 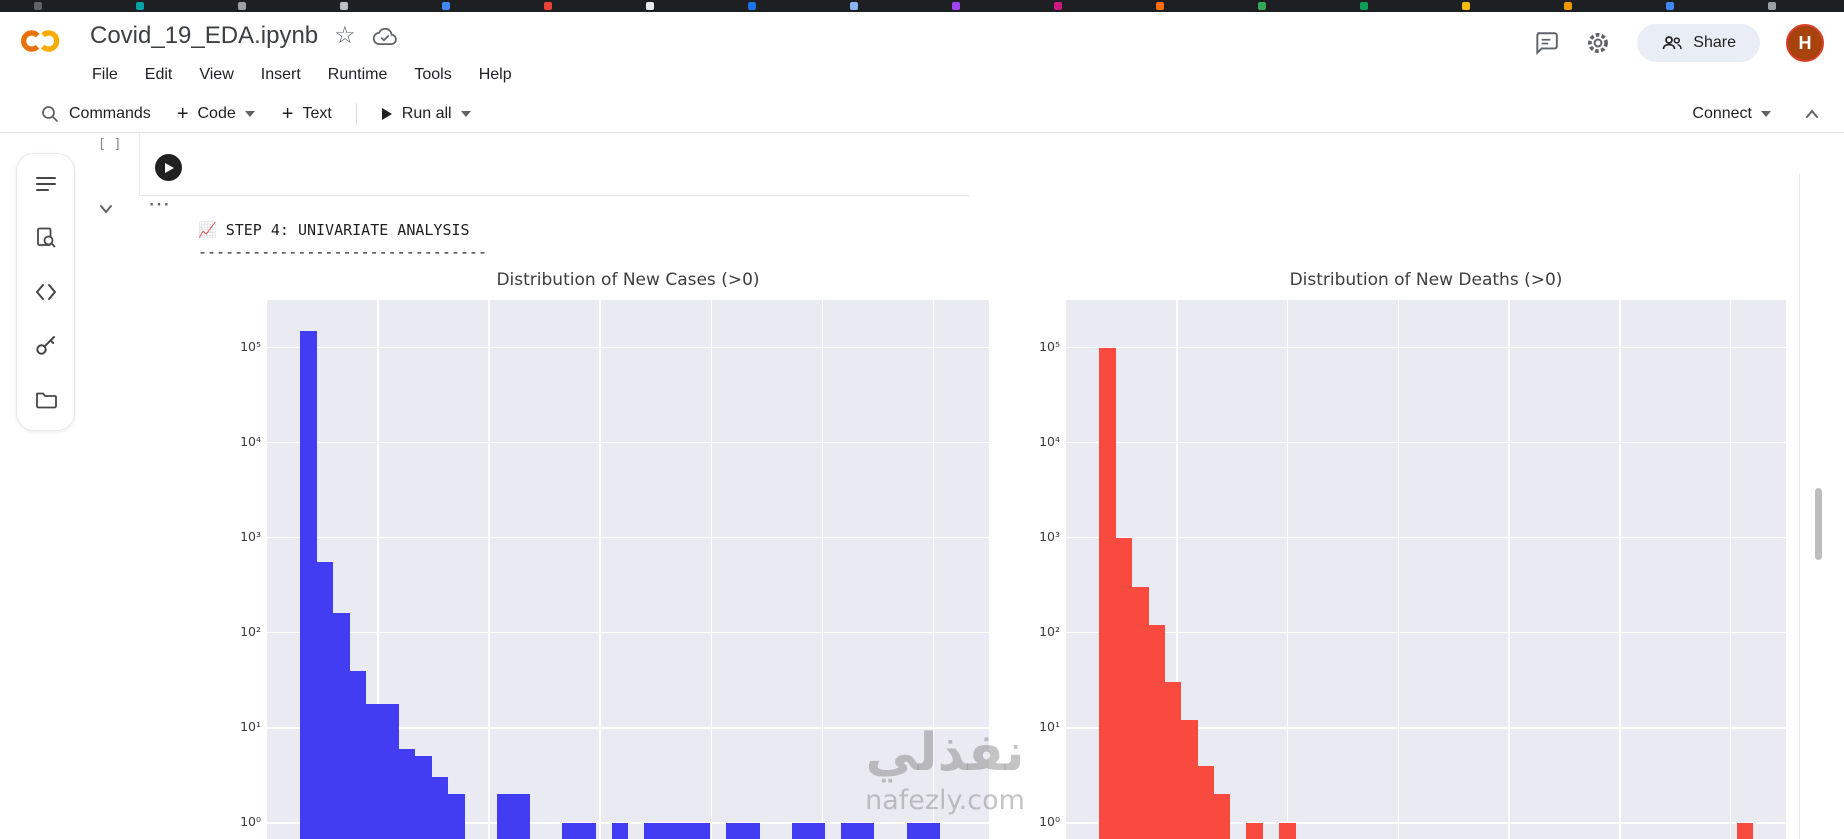 What do you see at coordinates (426, 114) in the screenshot?
I see `run-all-button: Run all` at bounding box center [426, 114].